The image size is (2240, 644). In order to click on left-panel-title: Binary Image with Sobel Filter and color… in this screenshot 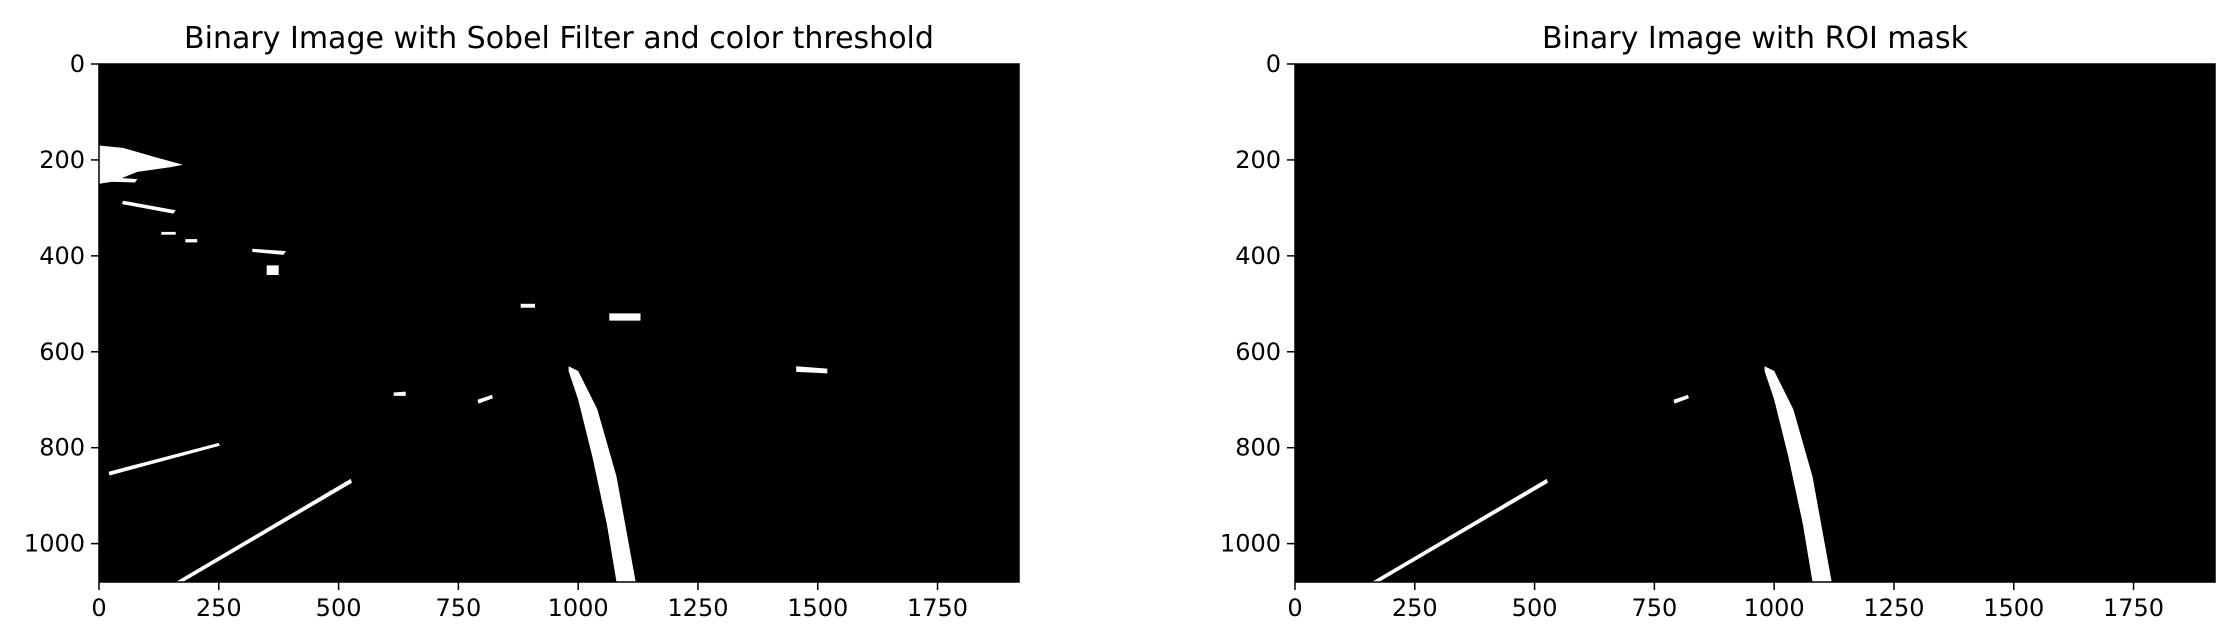, I will do `click(559, 38)`.